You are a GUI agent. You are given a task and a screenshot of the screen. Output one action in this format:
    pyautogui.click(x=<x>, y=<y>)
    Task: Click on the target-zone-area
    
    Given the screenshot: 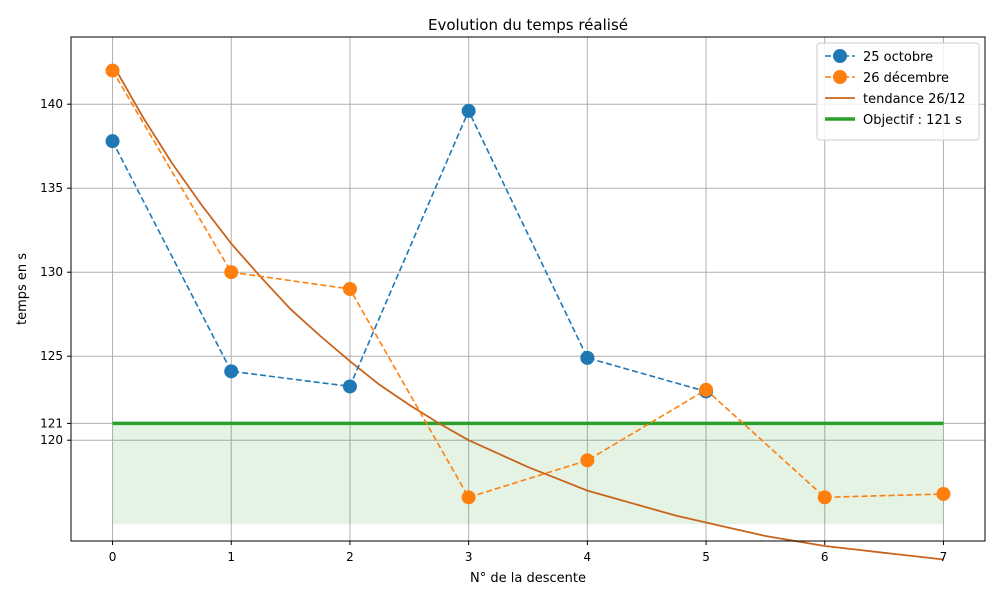 What is the action you would take?
    pyautogui.click(x=528, y=474)
    